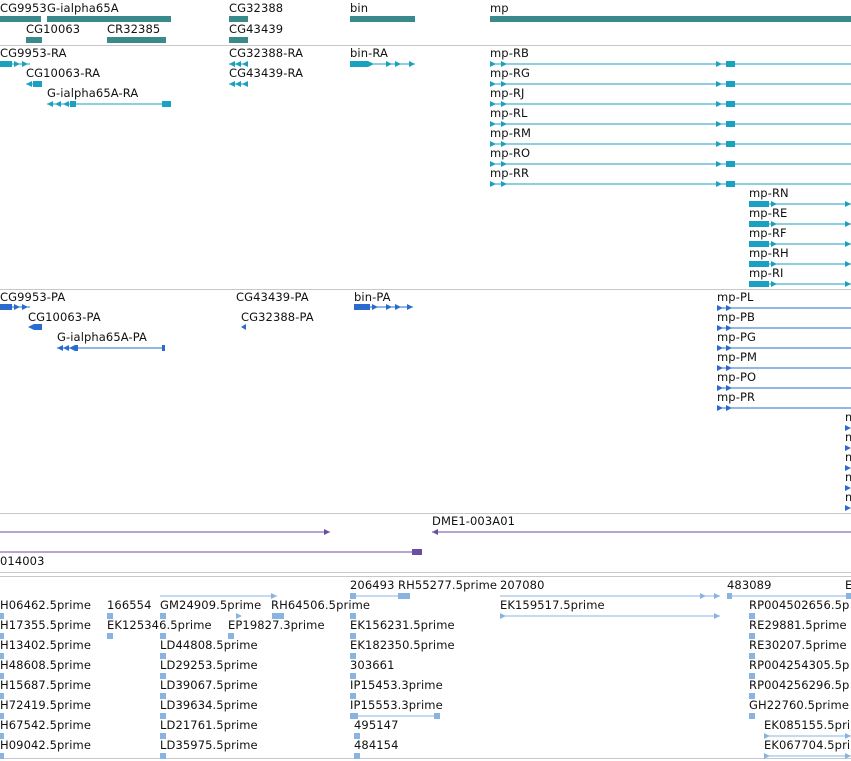  What do you see at coordinates (321, 605) in the screenshot?
I see `est-label: RH64506.5prime` at bounding box center [321, 605].